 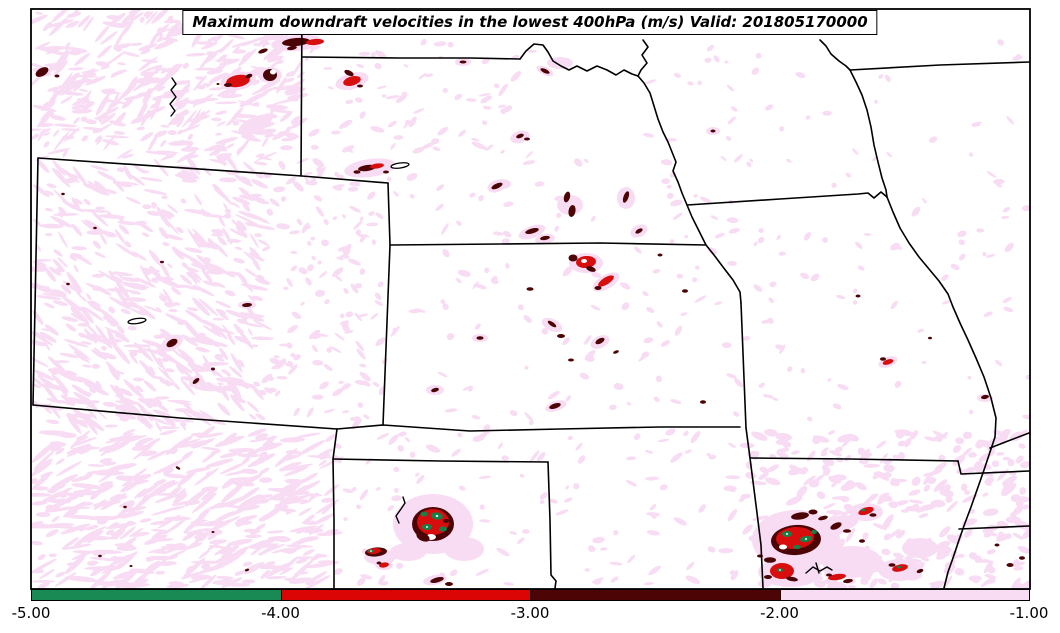 I want to click on border-iowa-missouri, so click(x=787, y=198).